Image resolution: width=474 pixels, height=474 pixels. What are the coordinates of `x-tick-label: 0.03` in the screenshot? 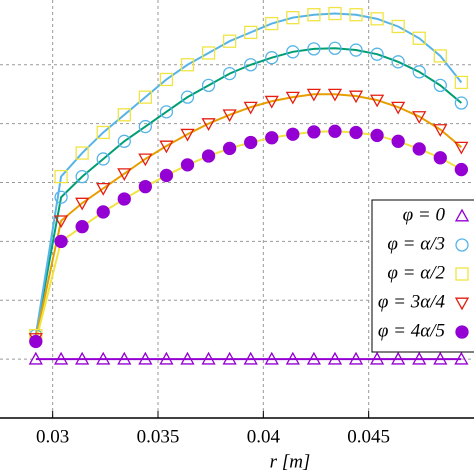 It's located at (52, 436).